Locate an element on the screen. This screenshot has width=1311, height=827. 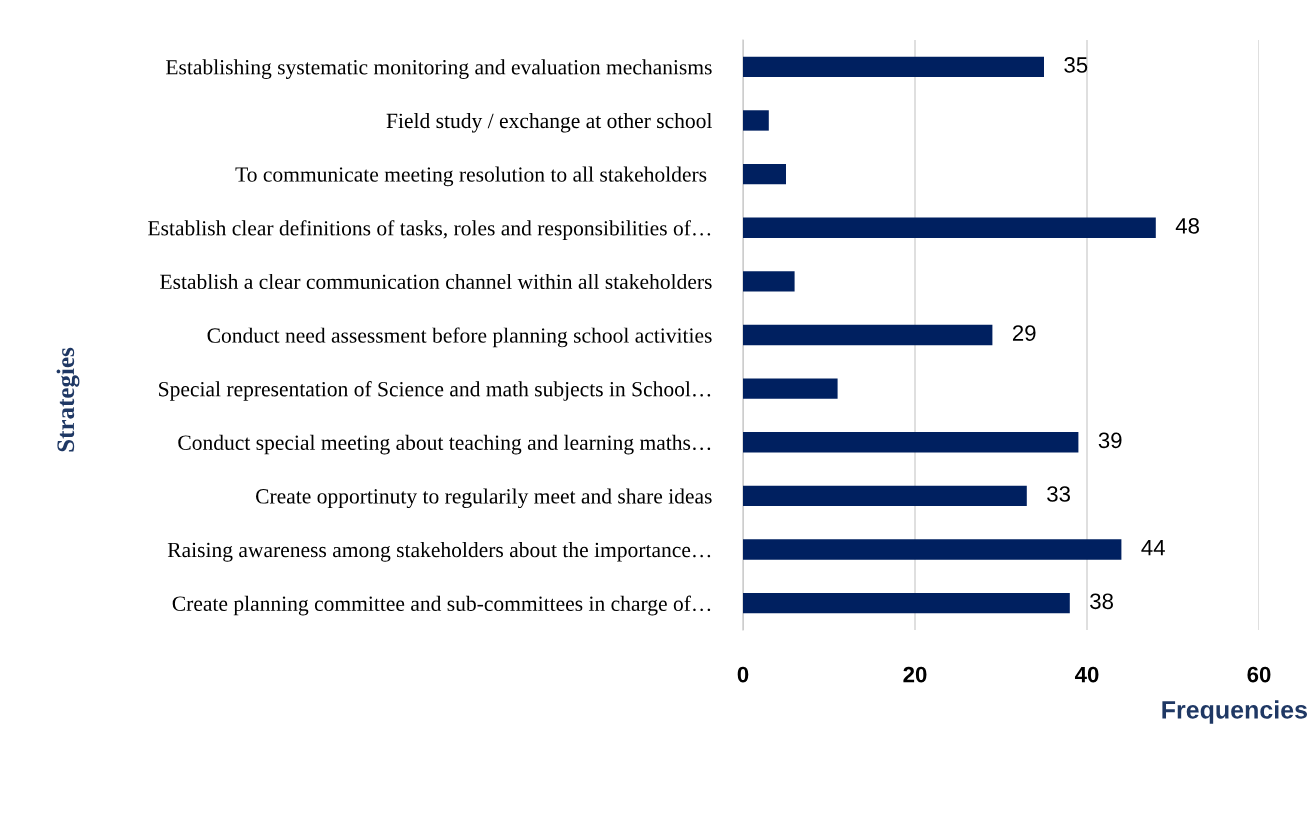
y-tick-label: Field study / exchange at other school is located at coordinates (549, 122).